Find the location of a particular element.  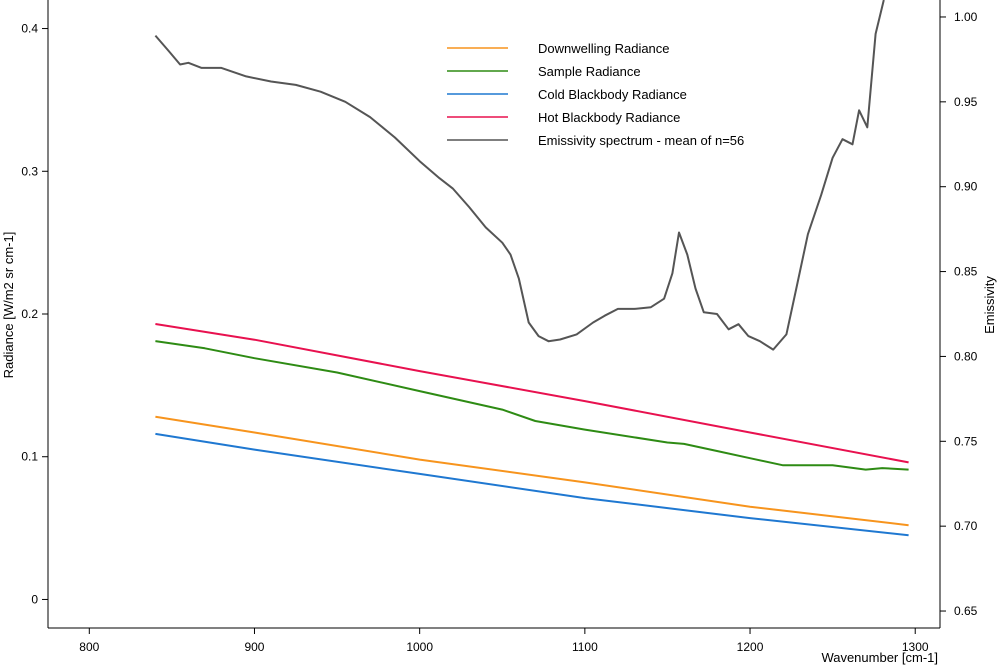

y2-tick-label: 0.80 is located at coordinates (966, 356).